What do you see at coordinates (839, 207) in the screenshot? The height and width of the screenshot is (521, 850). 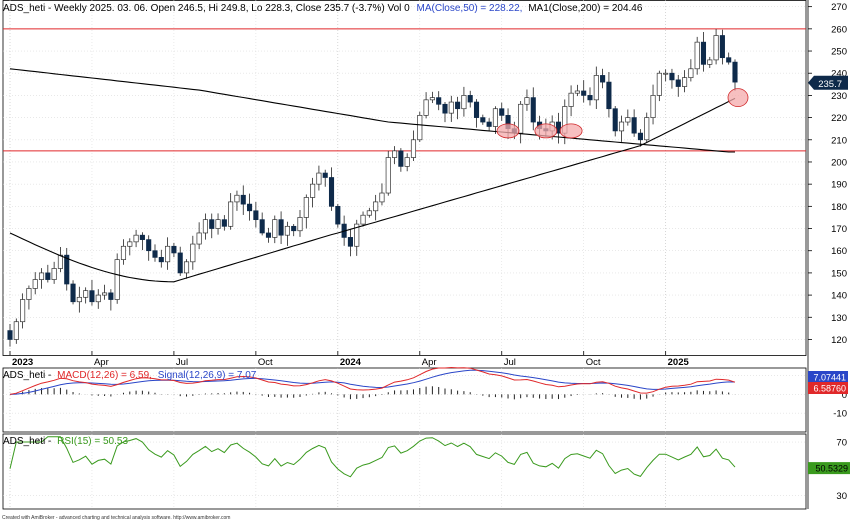 I see `price-tick-label: 180` at bounding box center [839, 207].